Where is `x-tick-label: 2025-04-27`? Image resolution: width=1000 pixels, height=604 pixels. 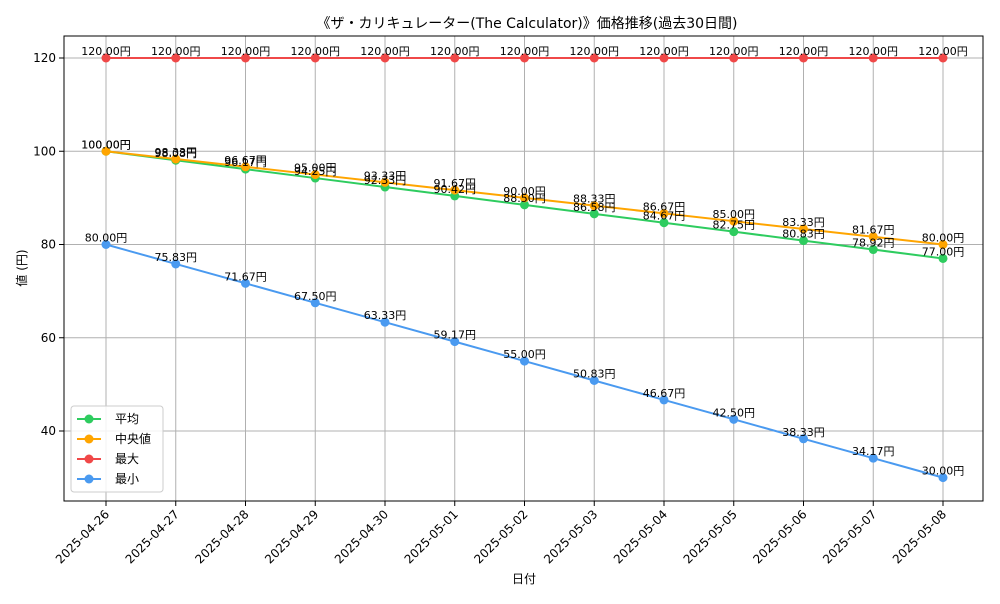
x-tick-label: 2025-04-27 is located at coordinates (152, 536).